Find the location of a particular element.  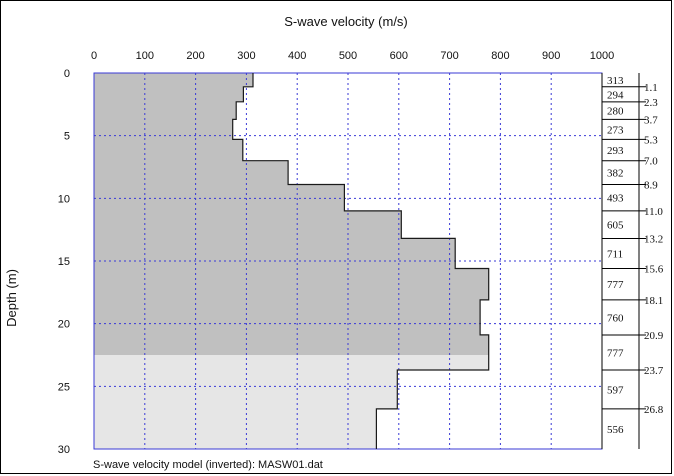

x-tick-labels: 0 100 200 300 400 500 600 700 800 900 1000 is located at coordinates (352, 56).